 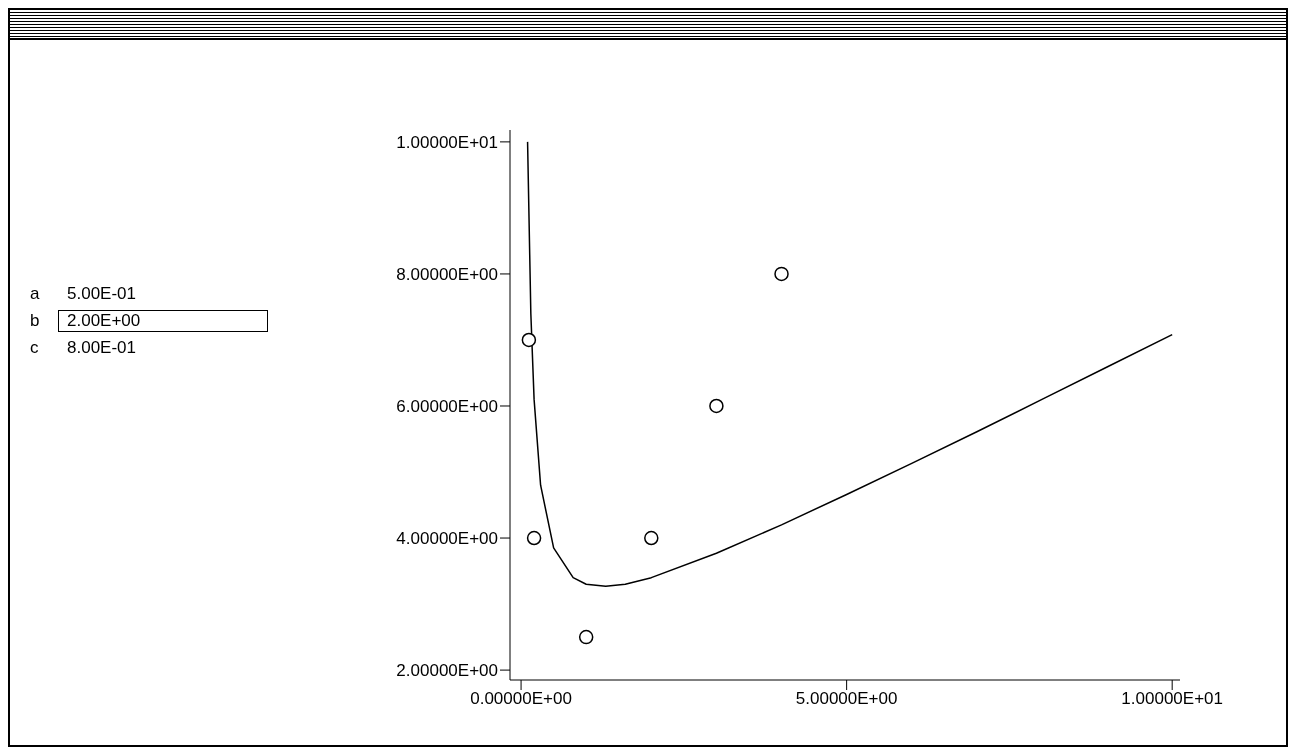 What do you see at coordinates (447, 142) in the screenshot?
I see `y-tick-label: 1.00000E+01` at bounding box center [447, 142].